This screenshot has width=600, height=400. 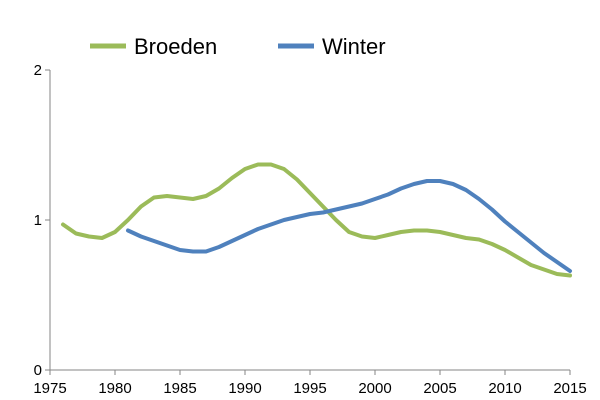 What do you see at coordinates (354, 46) in the screenshot?
I see `legend-label-winter: Winter` at bounding box center [354, 46].